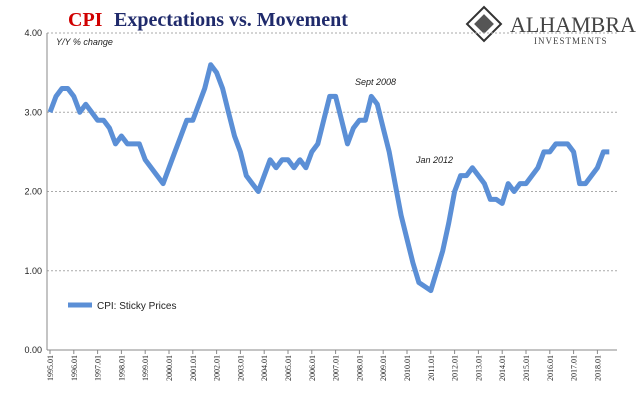  I want to click on logo-tagline: INVESTMENTS, so click(571, 41).